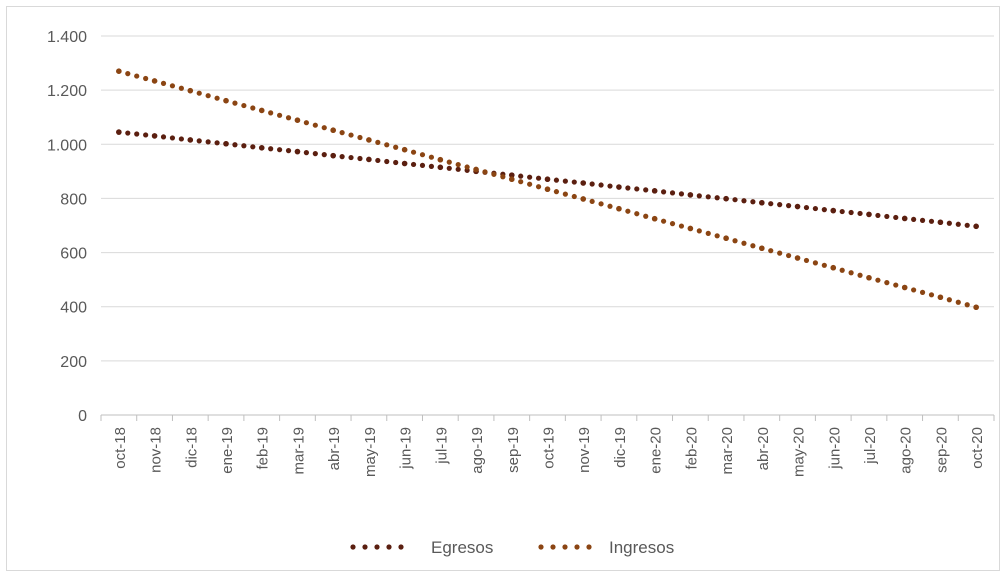 The image size is (1008, 577). I want to click on y-tick-label: 600, so click(73, 254).